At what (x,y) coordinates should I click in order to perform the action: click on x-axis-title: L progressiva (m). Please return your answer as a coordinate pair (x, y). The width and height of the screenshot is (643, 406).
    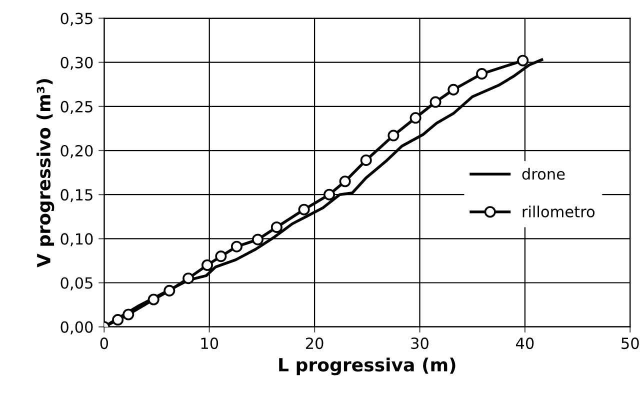
    Looking at the image, I should click on (367, 367).